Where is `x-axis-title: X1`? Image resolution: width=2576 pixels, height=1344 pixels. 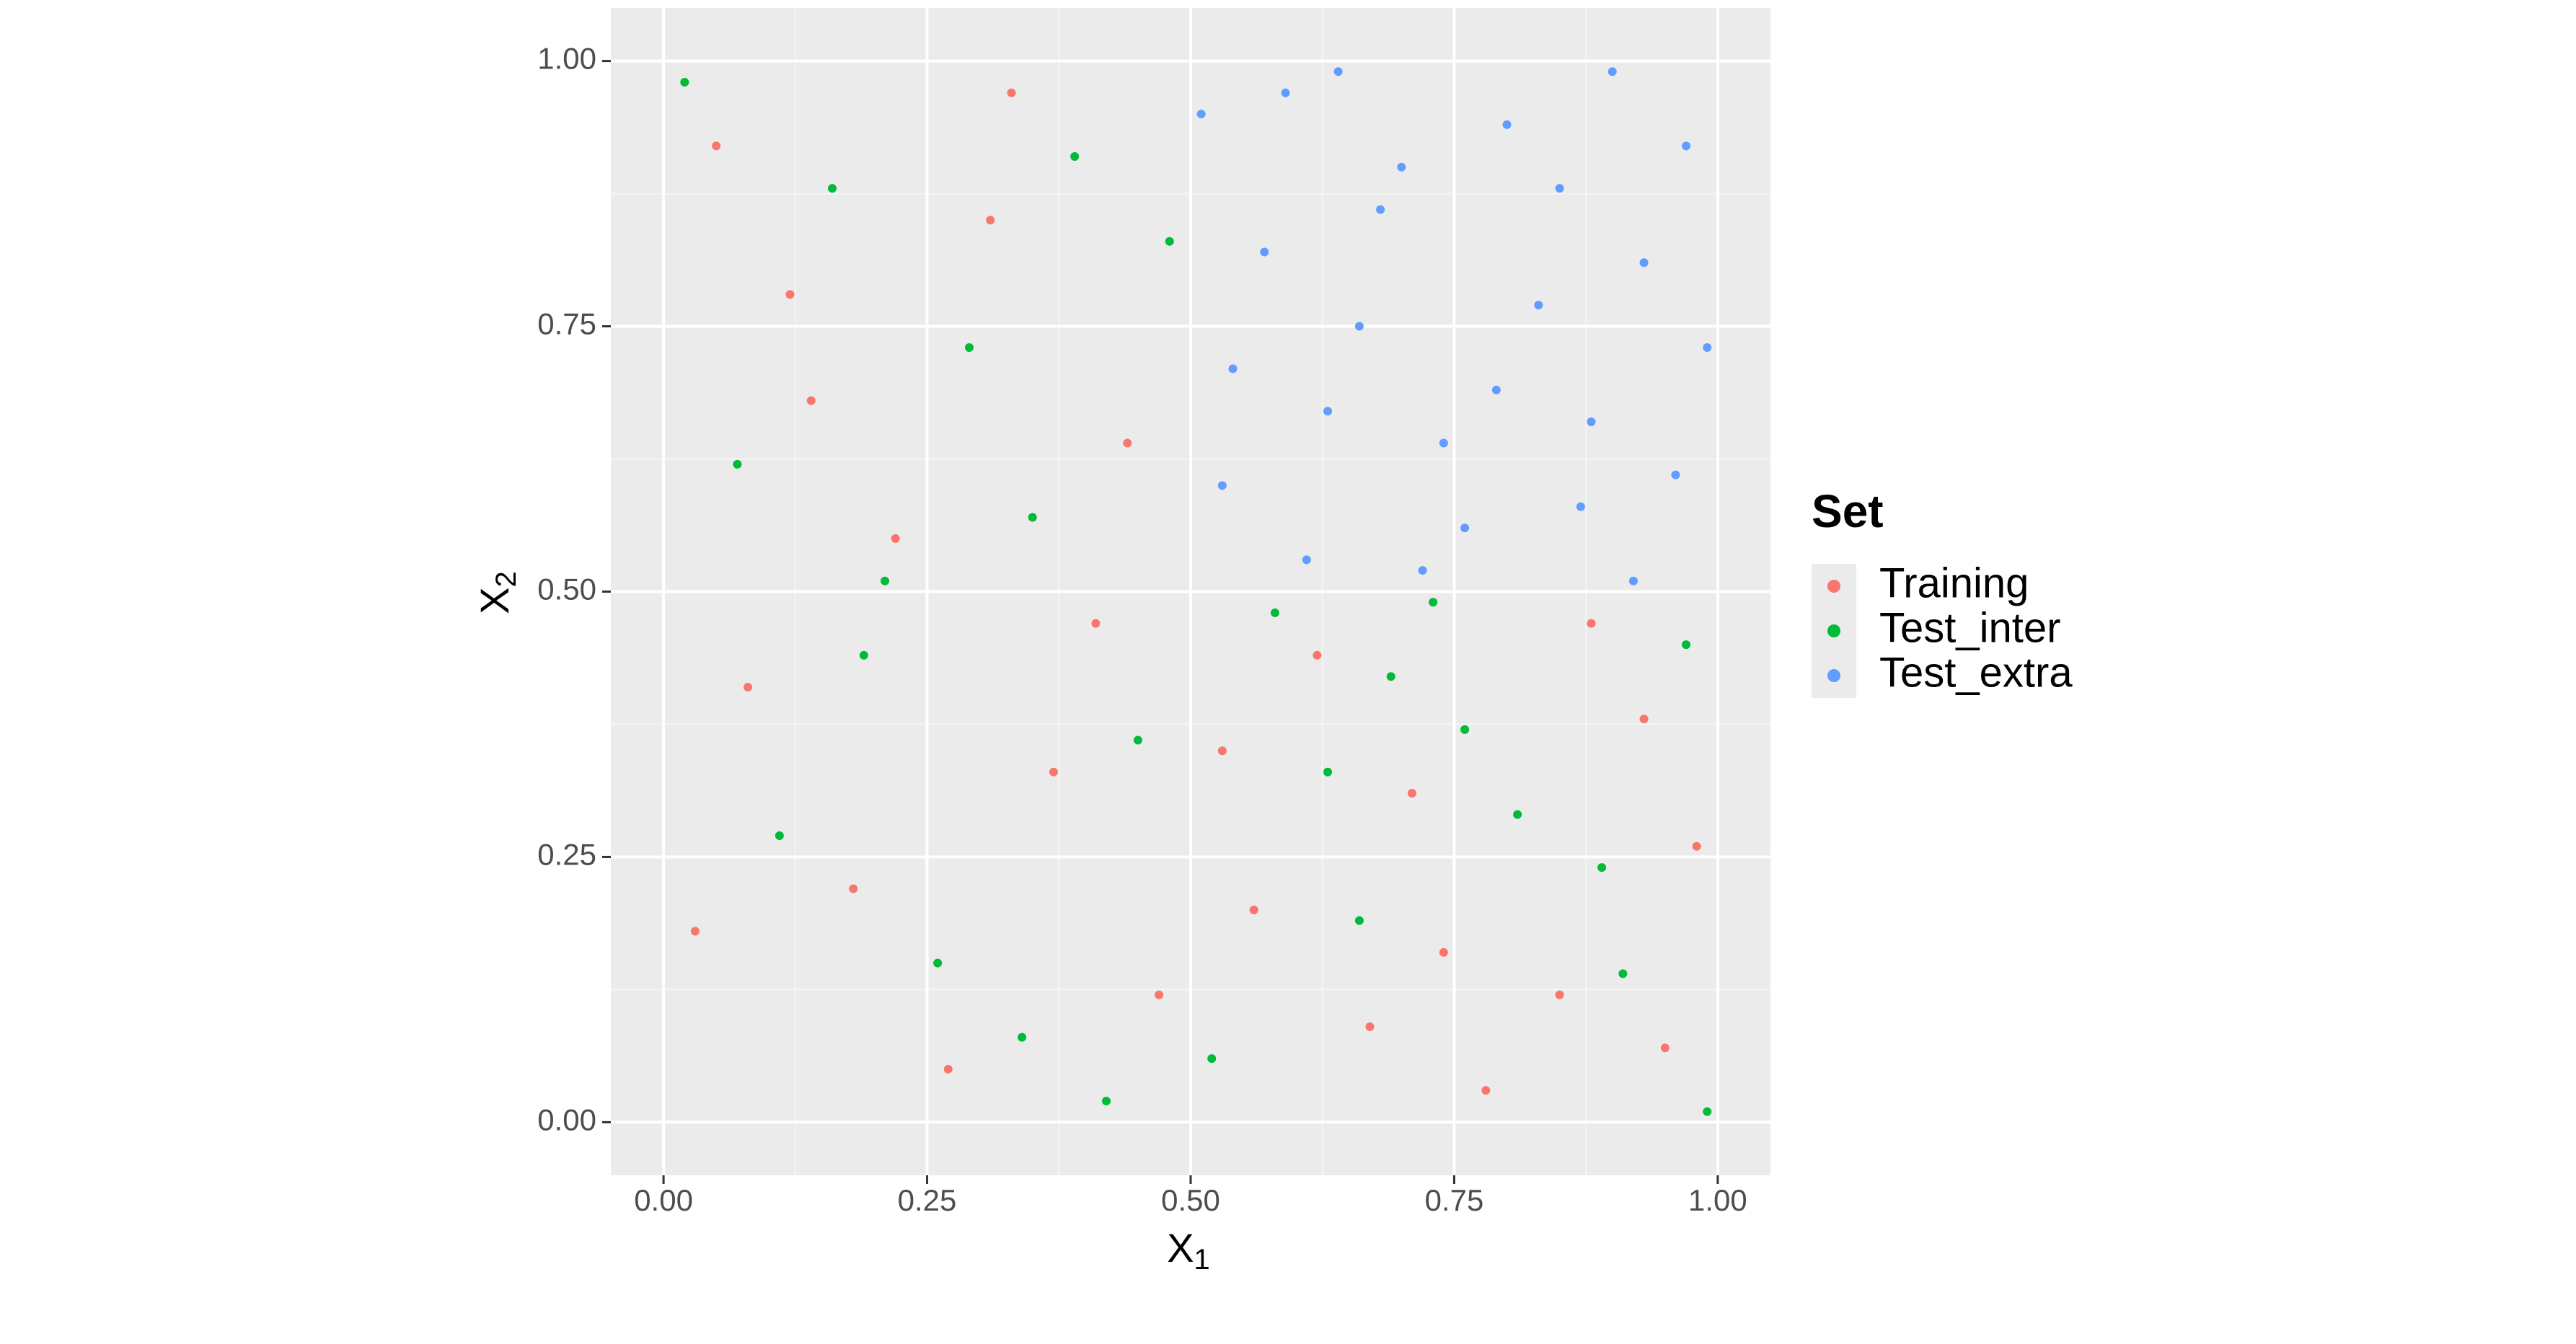 x-axis-title: X1 is located at coordinates (1188, 1250).